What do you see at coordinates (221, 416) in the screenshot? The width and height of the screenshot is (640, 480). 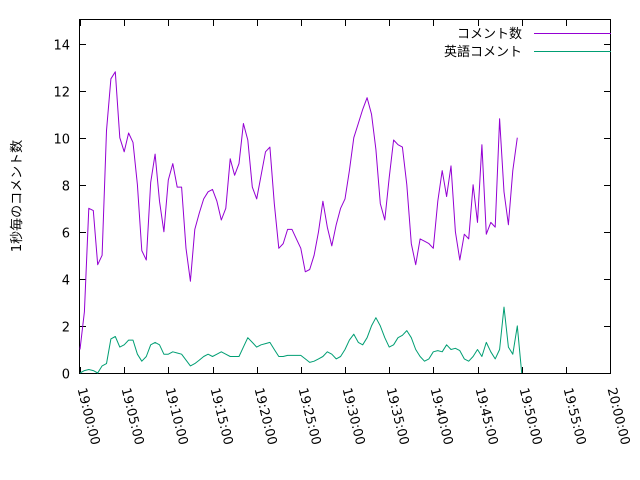 I see `x-tick-label: 19:15:00` at bounding box center [221, 416].